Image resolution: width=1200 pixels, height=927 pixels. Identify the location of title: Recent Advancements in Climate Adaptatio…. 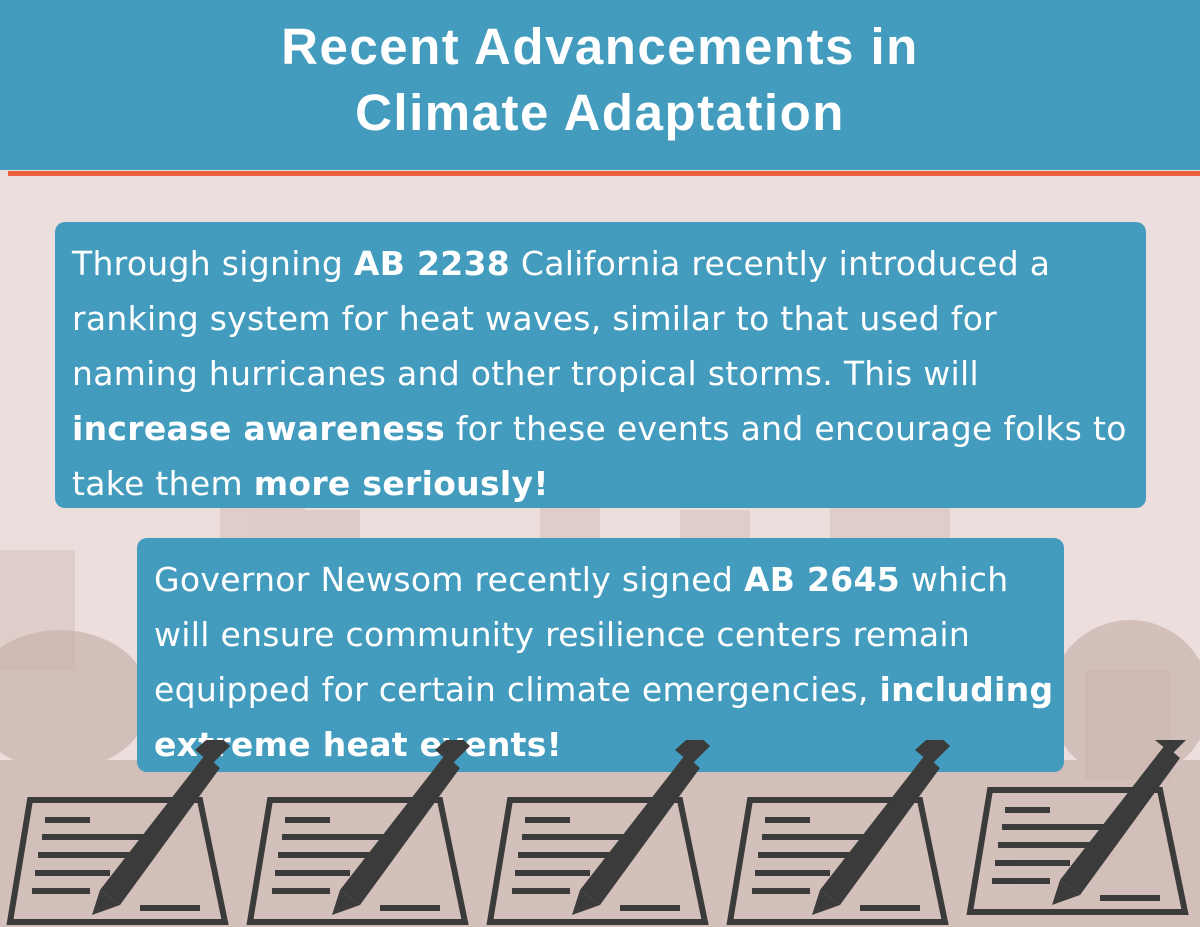
(600, 80).